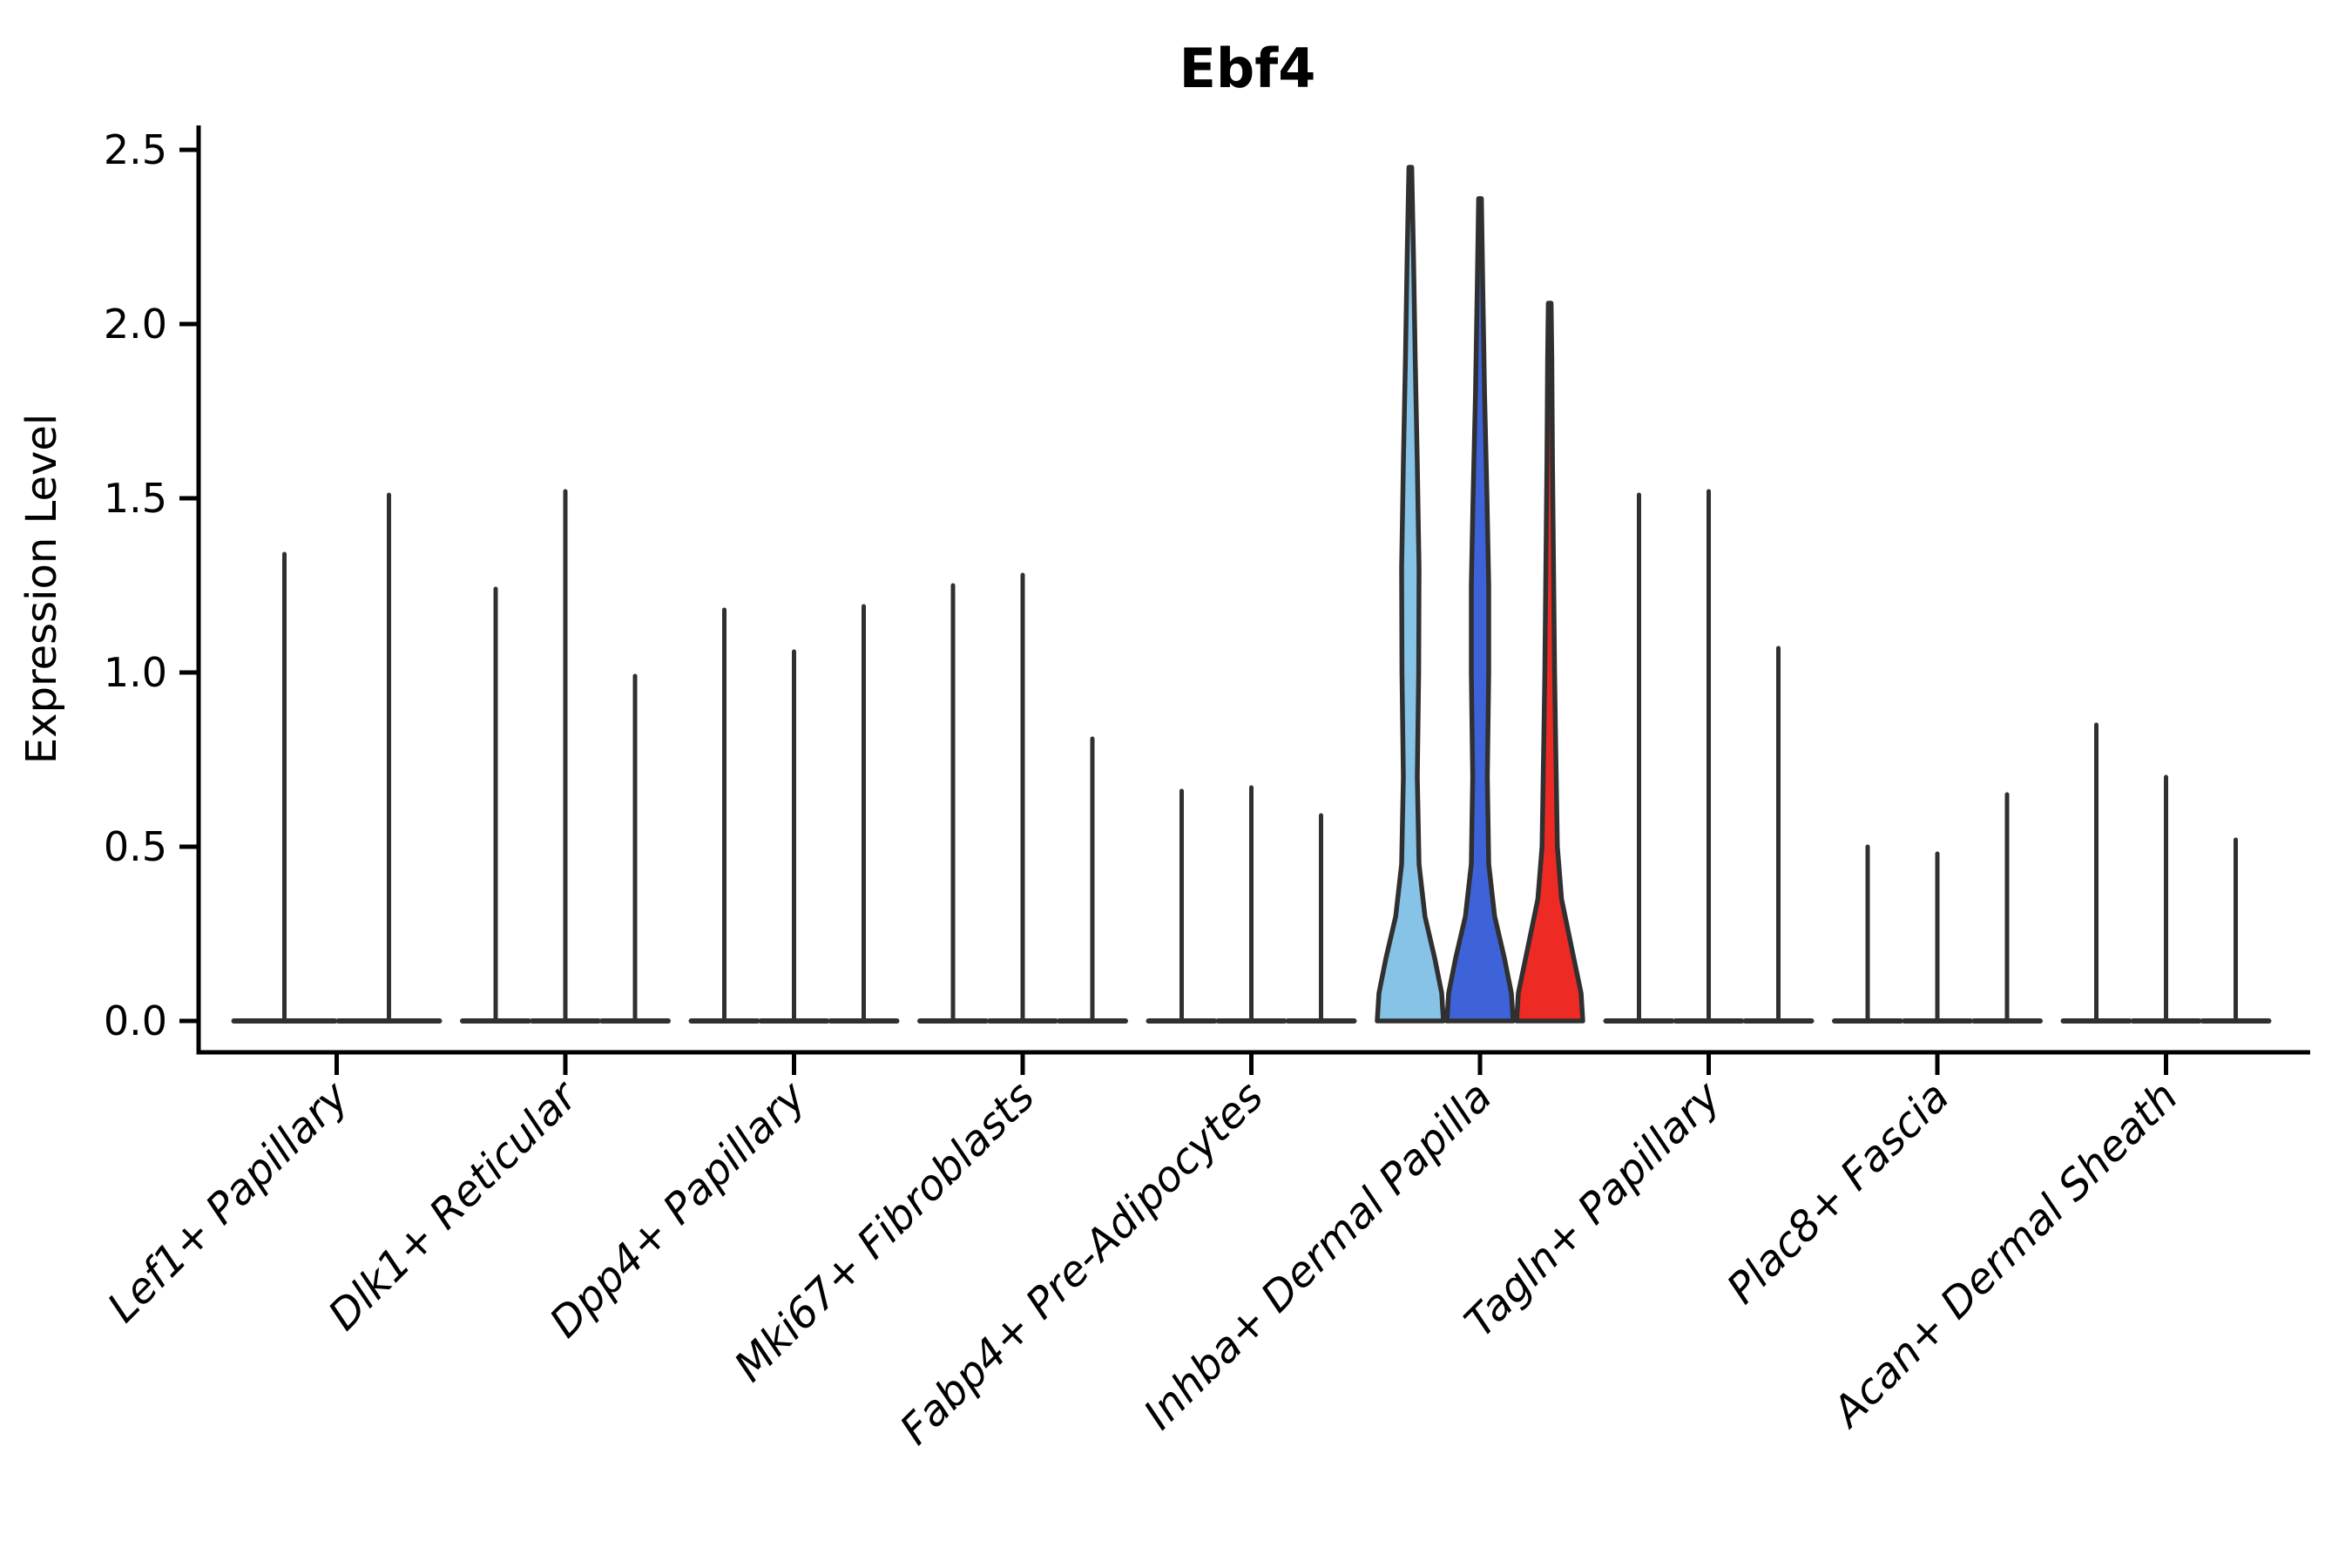  What do you see at coordinates (135, 150) in the screenshot?
I see `y-tick-label: 2.5` at bounding box center [135, 150].